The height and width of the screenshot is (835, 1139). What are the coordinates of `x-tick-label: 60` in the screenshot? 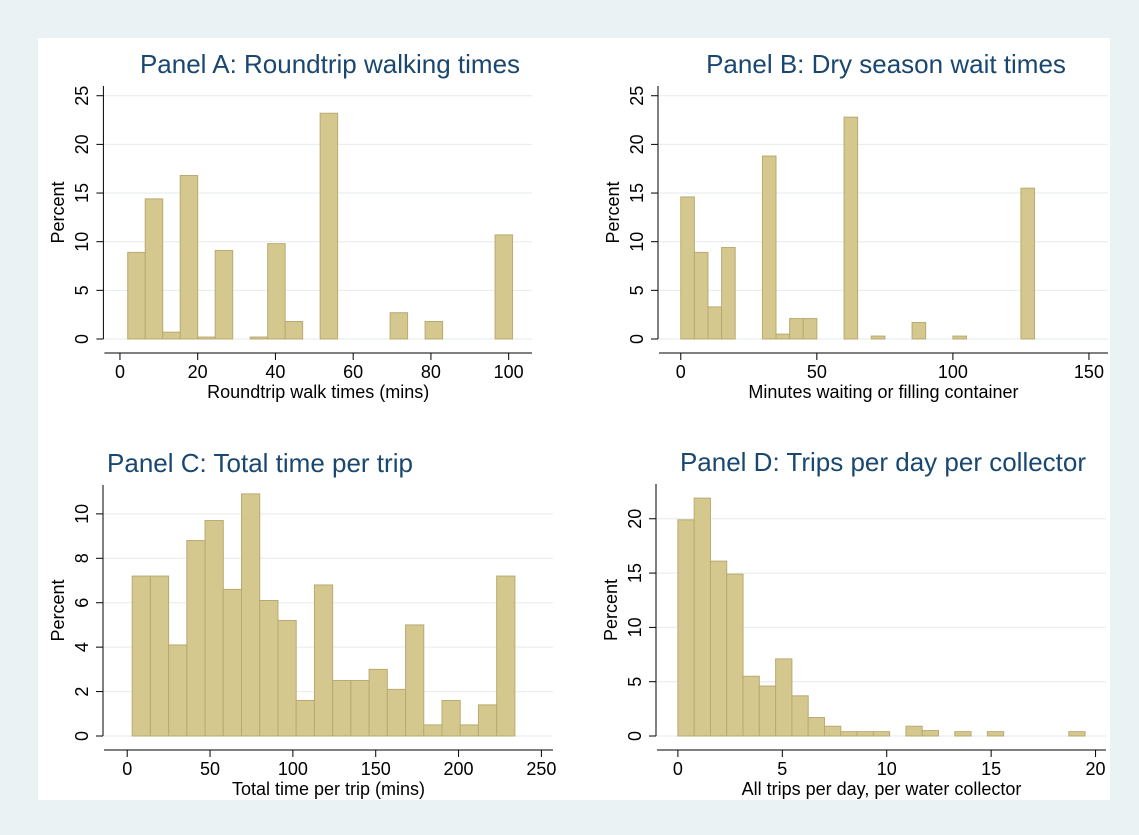 It's located at (353, 372).